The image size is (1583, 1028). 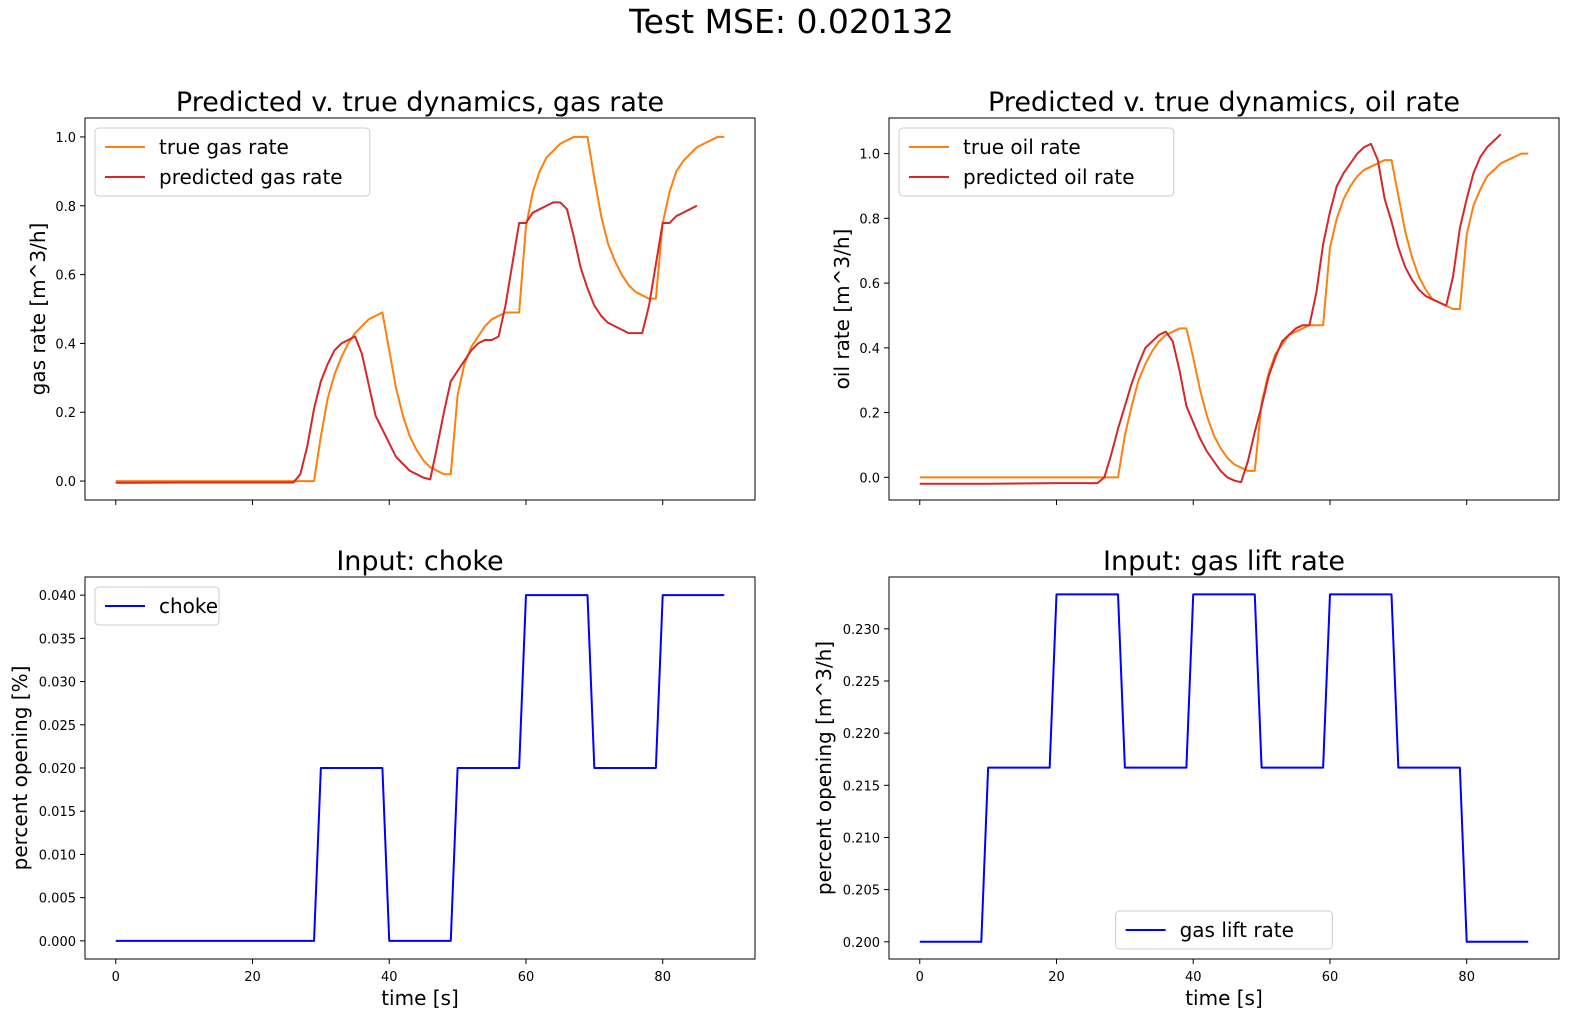 What do you see at coordinates (861, 786) in the screenshot?
I see `y-tick-label: 0.215` at bounding box center [861, 786].